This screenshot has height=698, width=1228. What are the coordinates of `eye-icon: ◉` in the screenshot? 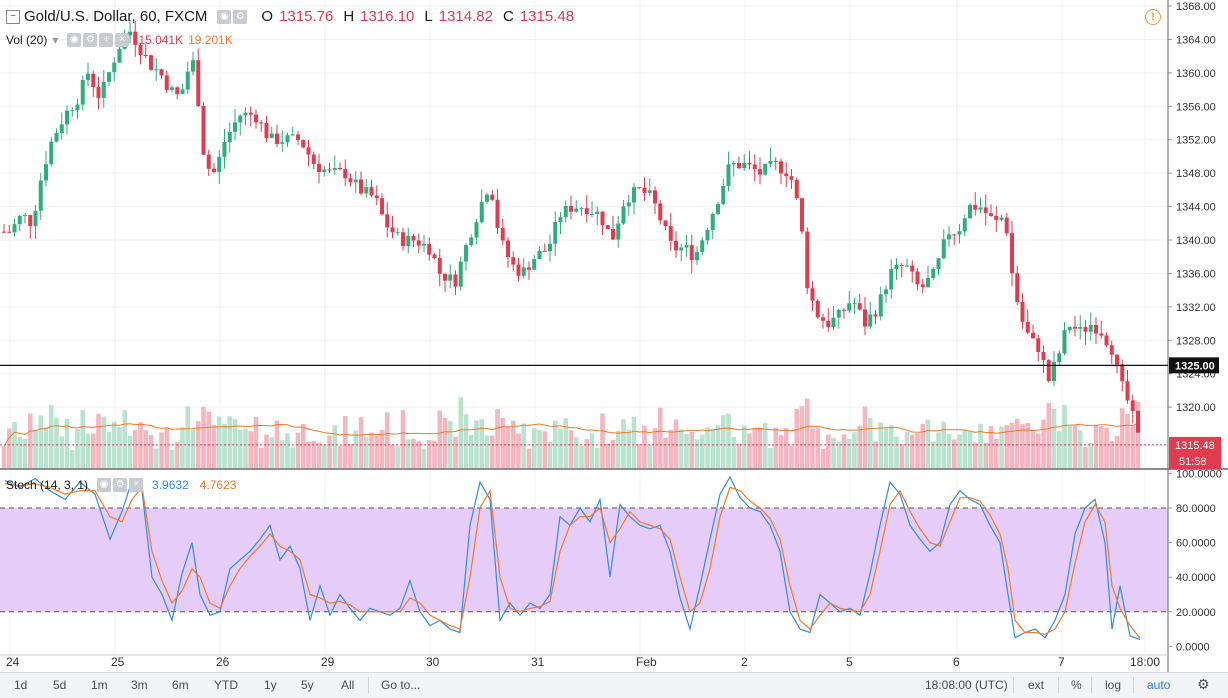 It's located at (224, 16).